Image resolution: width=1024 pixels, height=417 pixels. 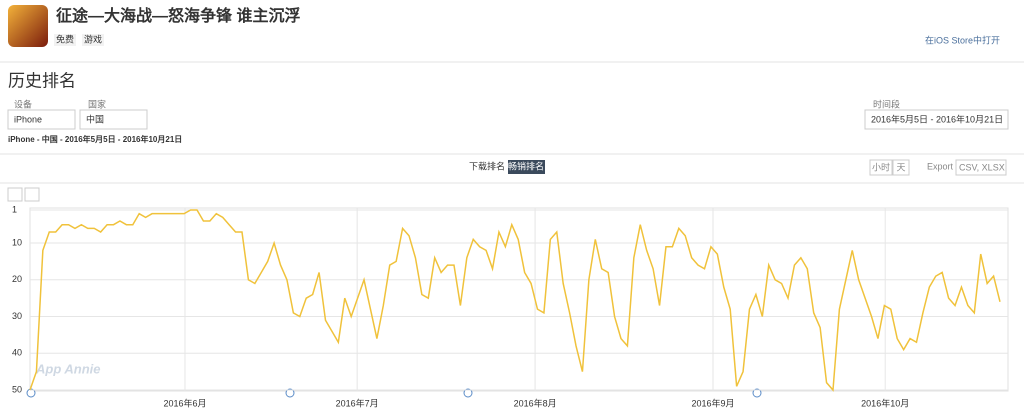 I want to click on device: iPhone, so click(x=28, y=119).